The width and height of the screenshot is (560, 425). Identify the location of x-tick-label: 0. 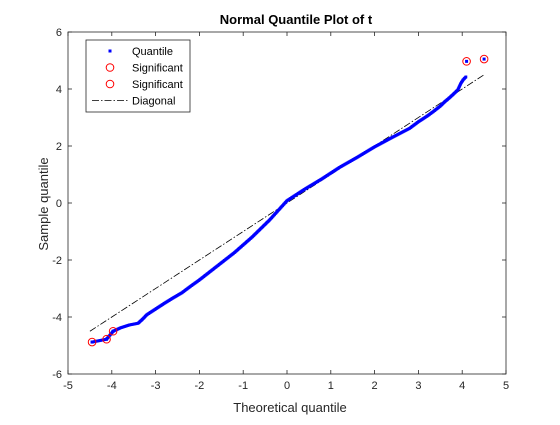
(287, 386).